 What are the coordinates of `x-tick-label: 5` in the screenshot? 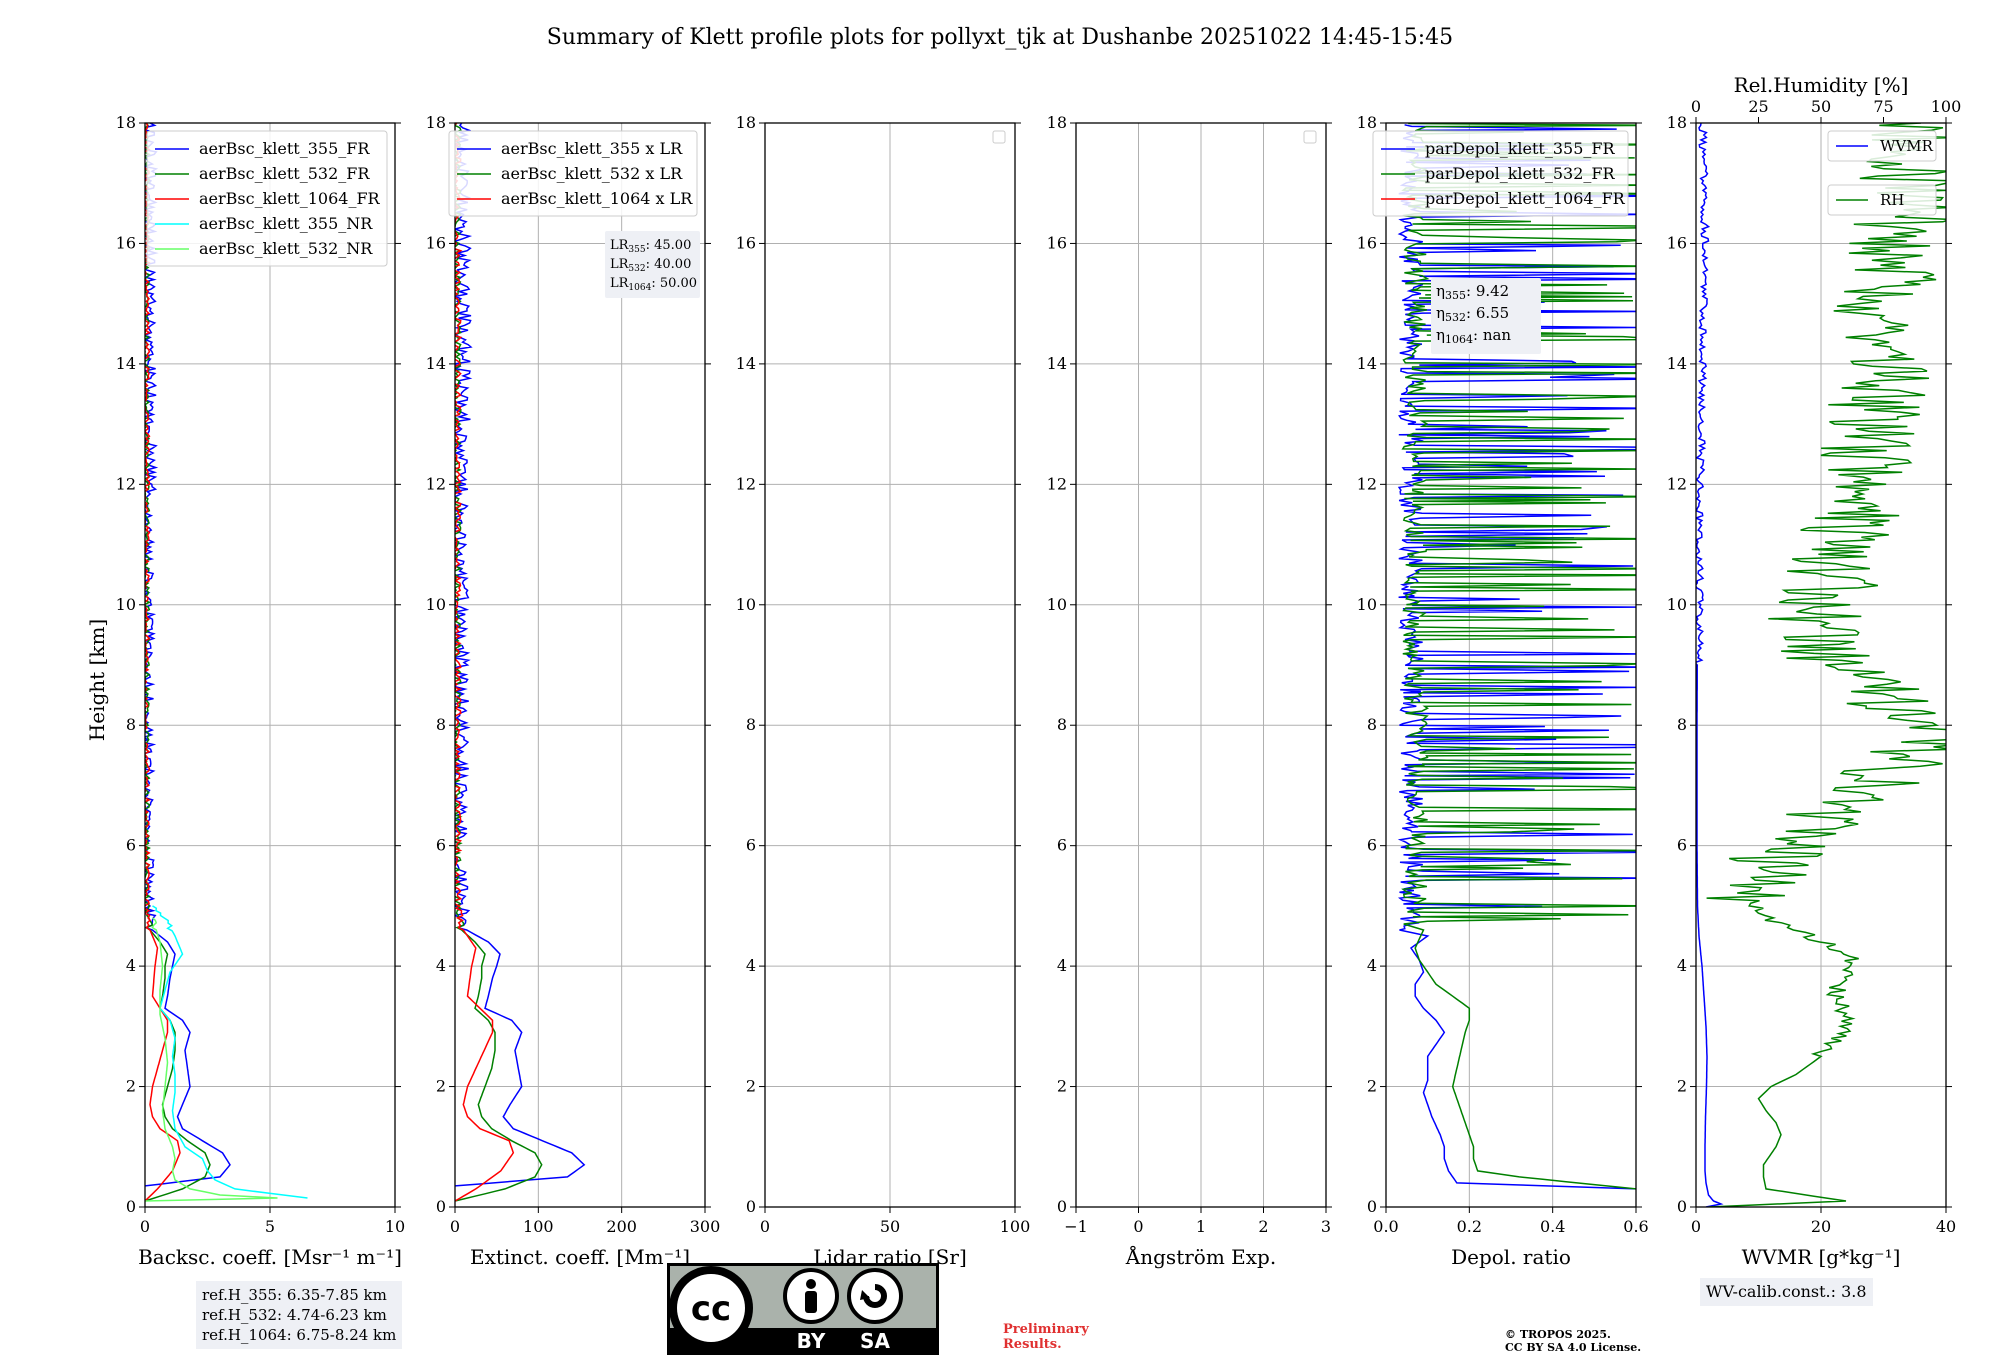 It's located at (270, 1226).